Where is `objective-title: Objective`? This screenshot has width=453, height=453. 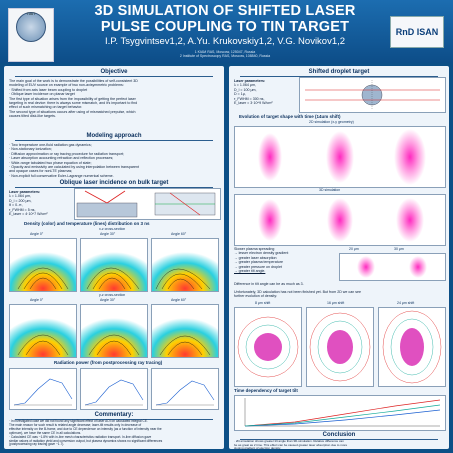 objective-title: Objective is located at coordinates (114, 73).